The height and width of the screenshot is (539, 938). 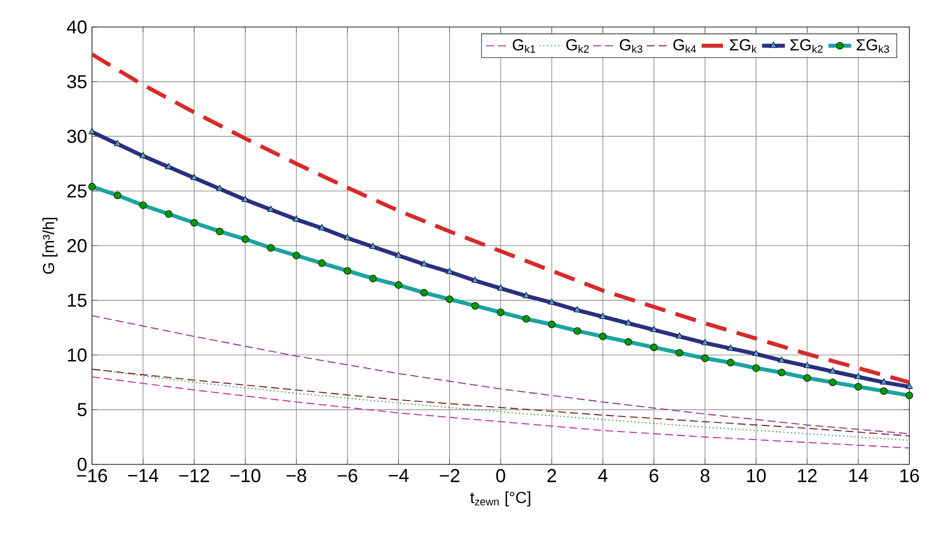 What do you see at coordinates (77, 136) in the screenshot?
I see `y-tick-label: 30` at bounding box center [77, 136].